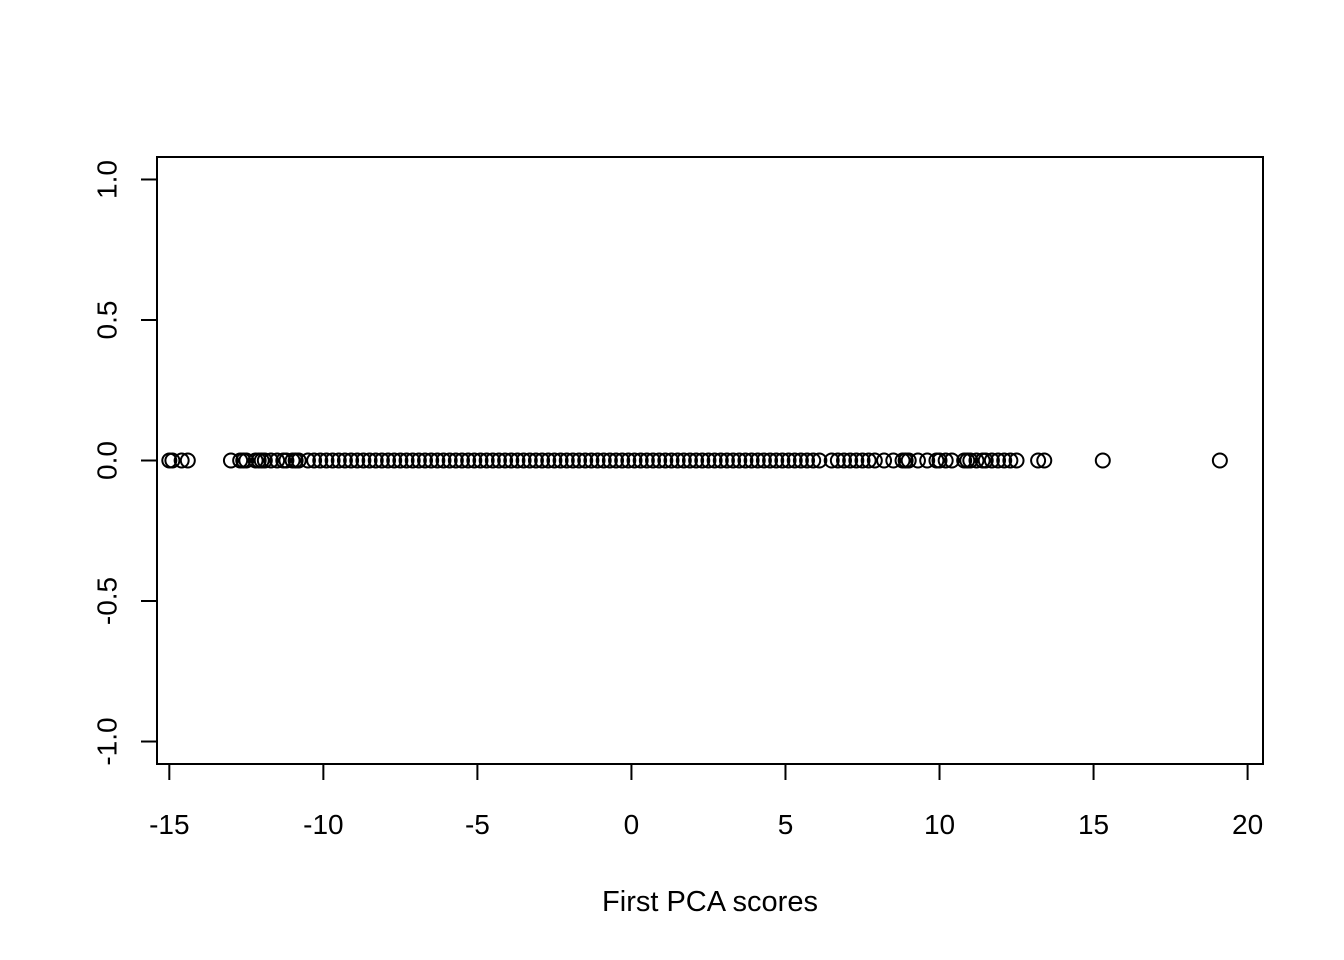 The height and width of the screenshot is (960, 1344). What do you see at coordinates (786, 824) in the screenshot?
I see `x-tick-label: 5` at bounding box center [786, 824].